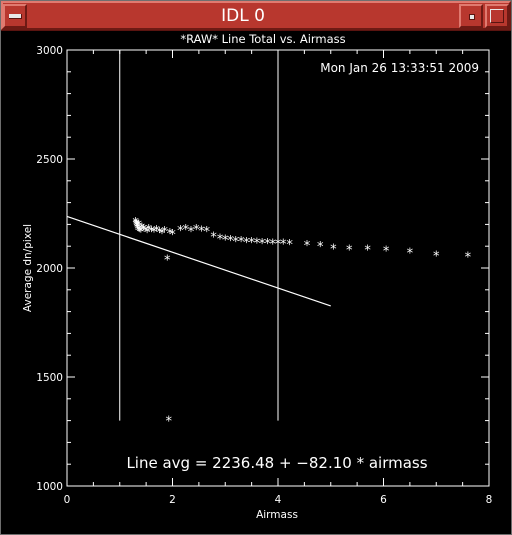  Describe the element at coordinates (277, 515) in the screenshot. I see `x-axis-label: Airmass` at that location.